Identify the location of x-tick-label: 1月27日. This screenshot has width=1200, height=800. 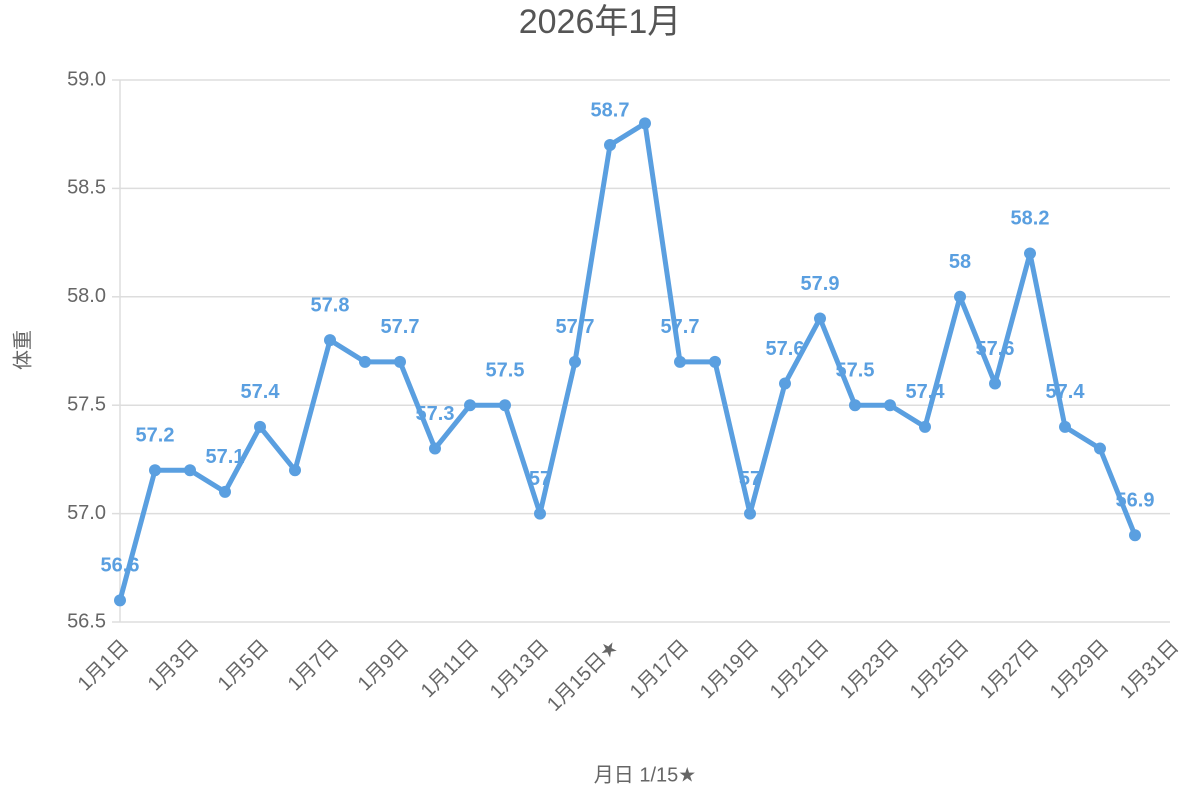
(1009, 669).